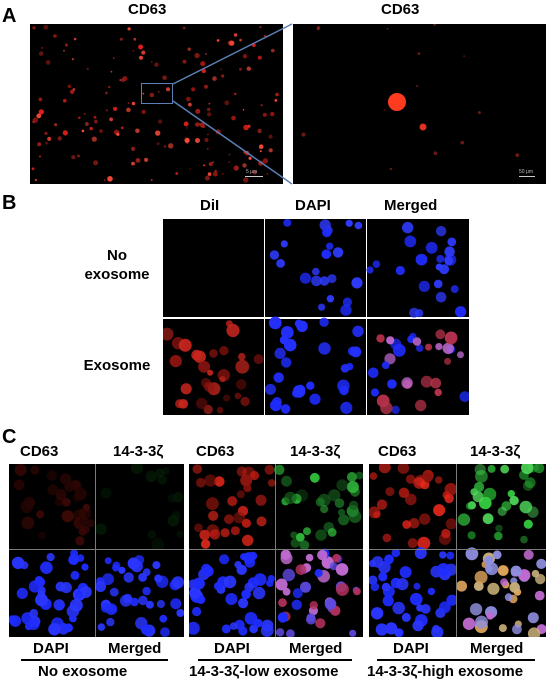  I want to click on zoom-speck, so click(479, 113).